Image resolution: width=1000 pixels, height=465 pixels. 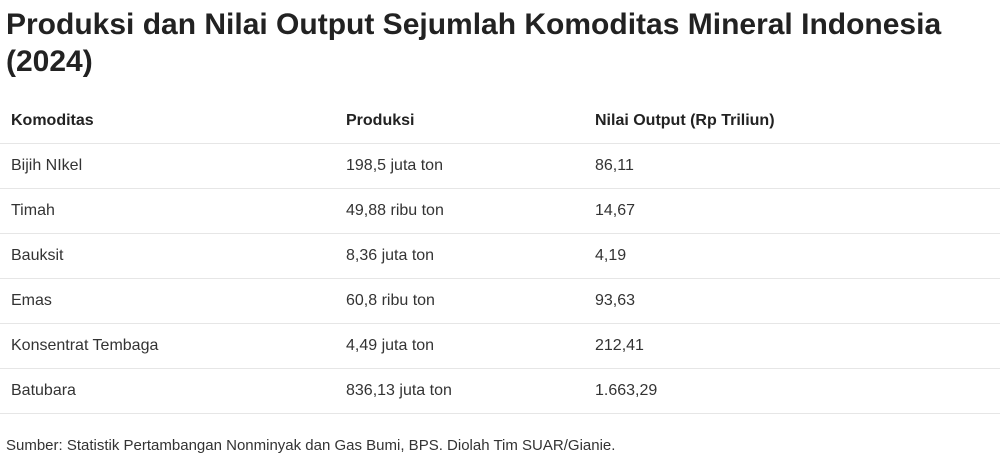 What do you see at coordinates (173, 256) in the screenshot?
I see `cell-komoditas: Bauksit` at bounding box center [173, 256].